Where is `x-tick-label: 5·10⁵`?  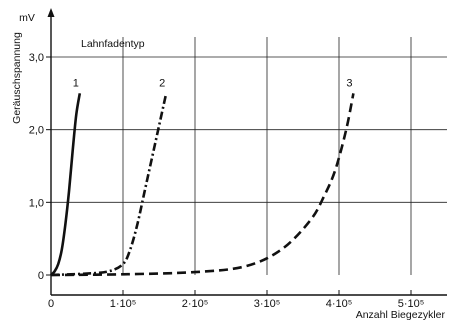
x-tick-label: 5·10⁵ is located at coordinates (411, 304).